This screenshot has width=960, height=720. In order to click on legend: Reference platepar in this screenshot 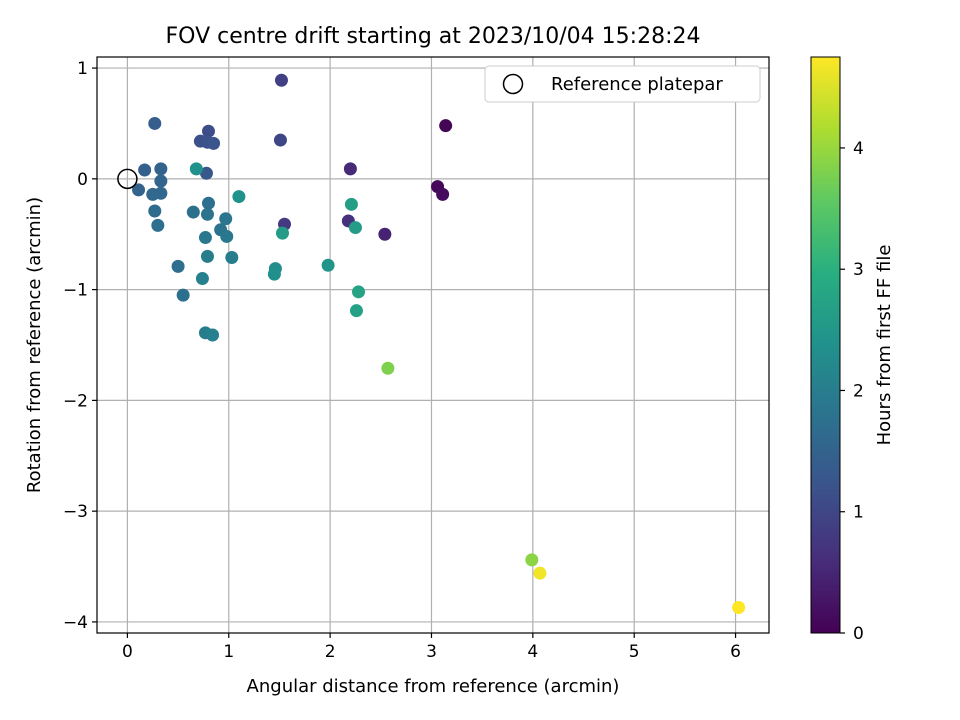, I will do `click(622, 84)`.